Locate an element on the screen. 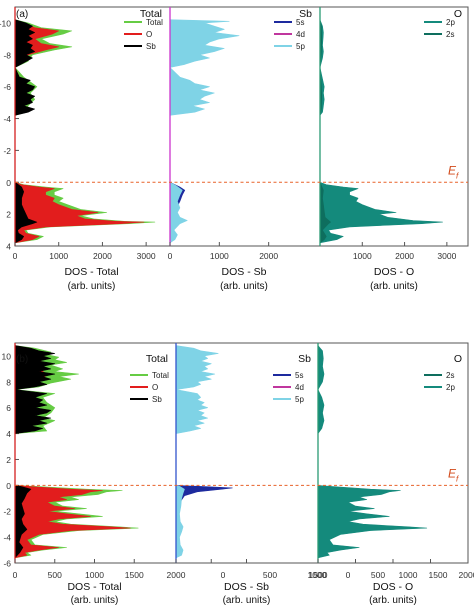 Image resolution: width=474 pixels, height=607 pixels. y-tick-label: 8 is located at coordinates (8, 382).